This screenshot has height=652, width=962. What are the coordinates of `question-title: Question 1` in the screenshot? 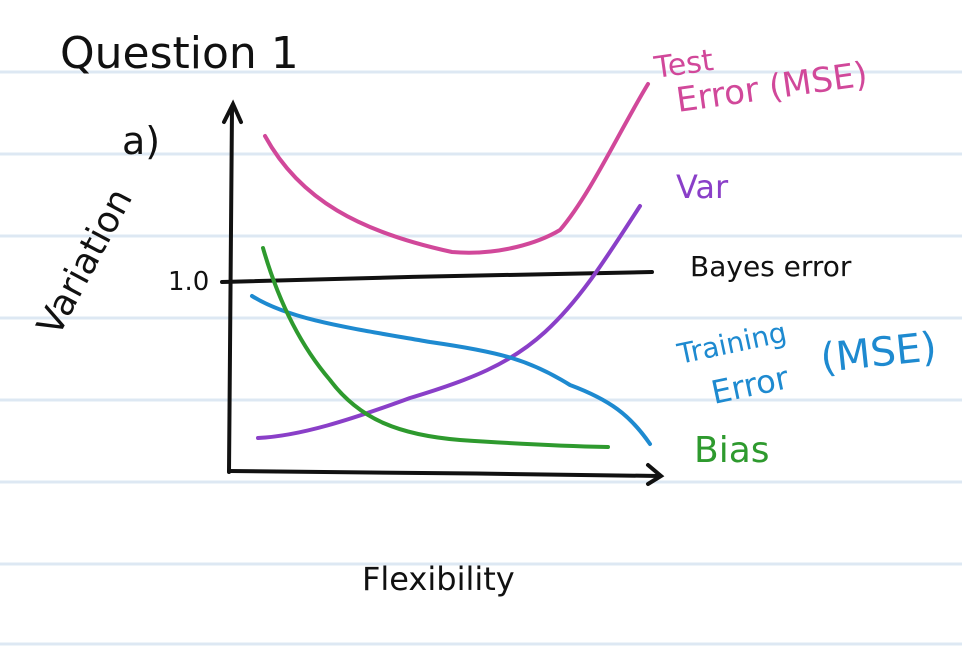 It's located at (179, 53).